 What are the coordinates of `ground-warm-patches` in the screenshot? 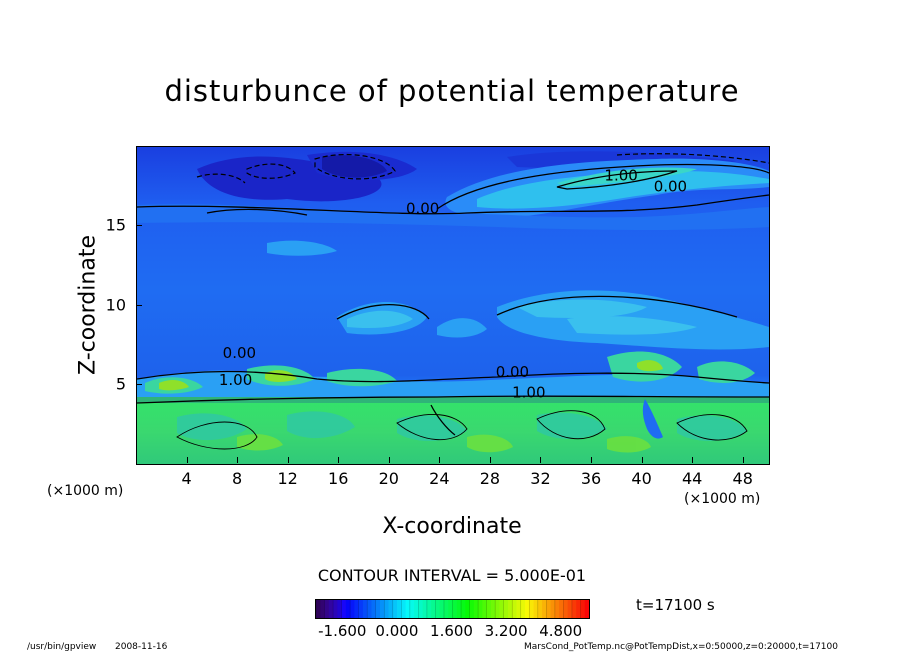 It's located at (444, 443).